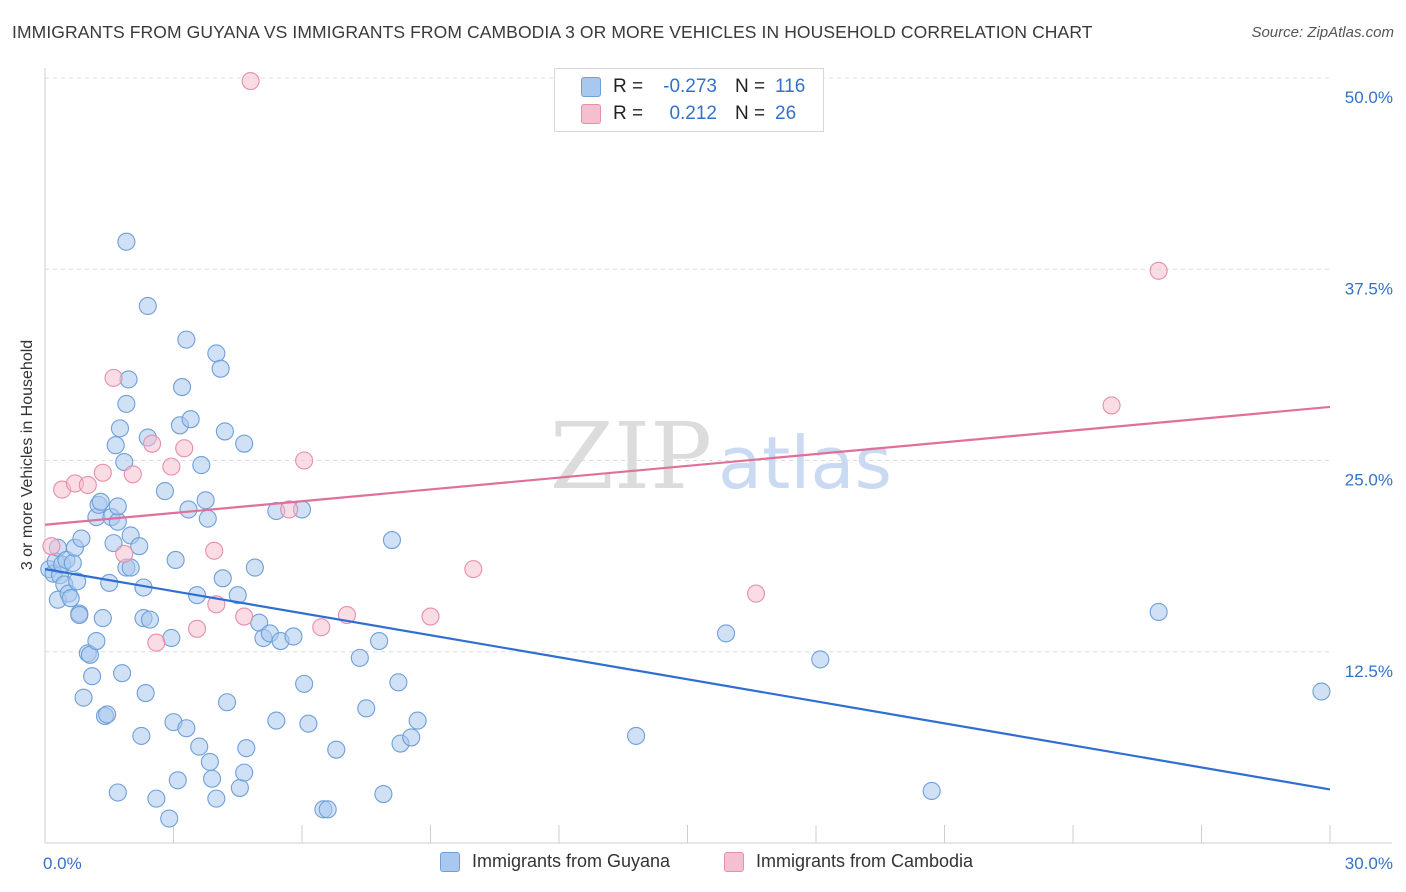 The width and height of the screenshot is (1406, 892). Describe the element at coordinates (805, 463) in the screenshot. I see `watermark-atlas: atlas` at that location.